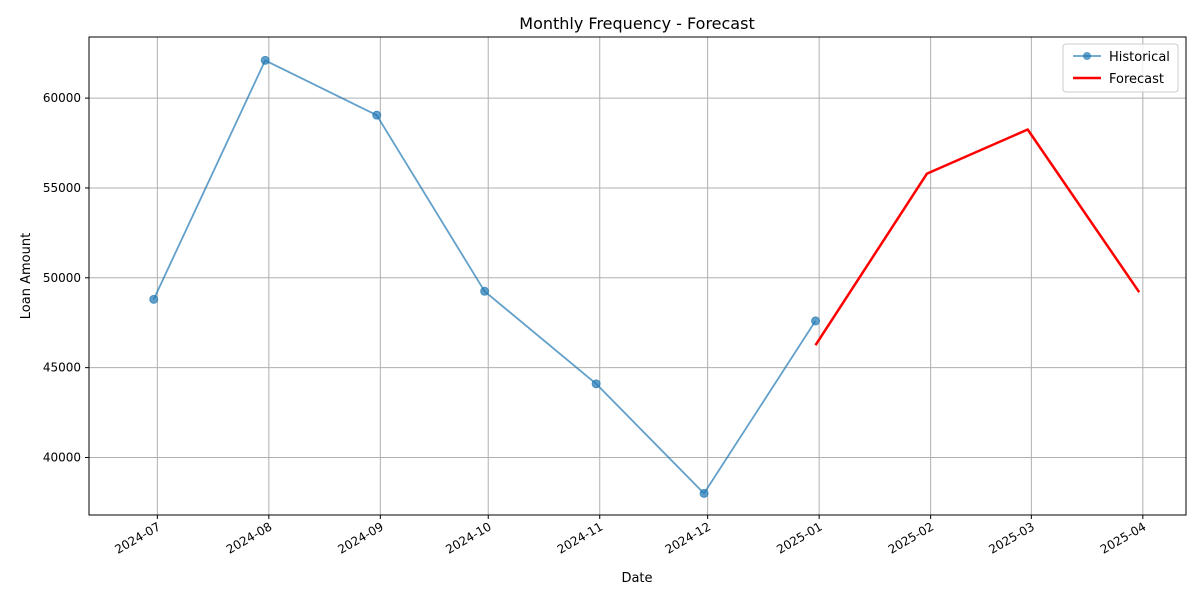 The image size is (1200, 604). I want to click on y-axis-ticks: 40000 45000 50000 55000 60000, so click(66, 277).